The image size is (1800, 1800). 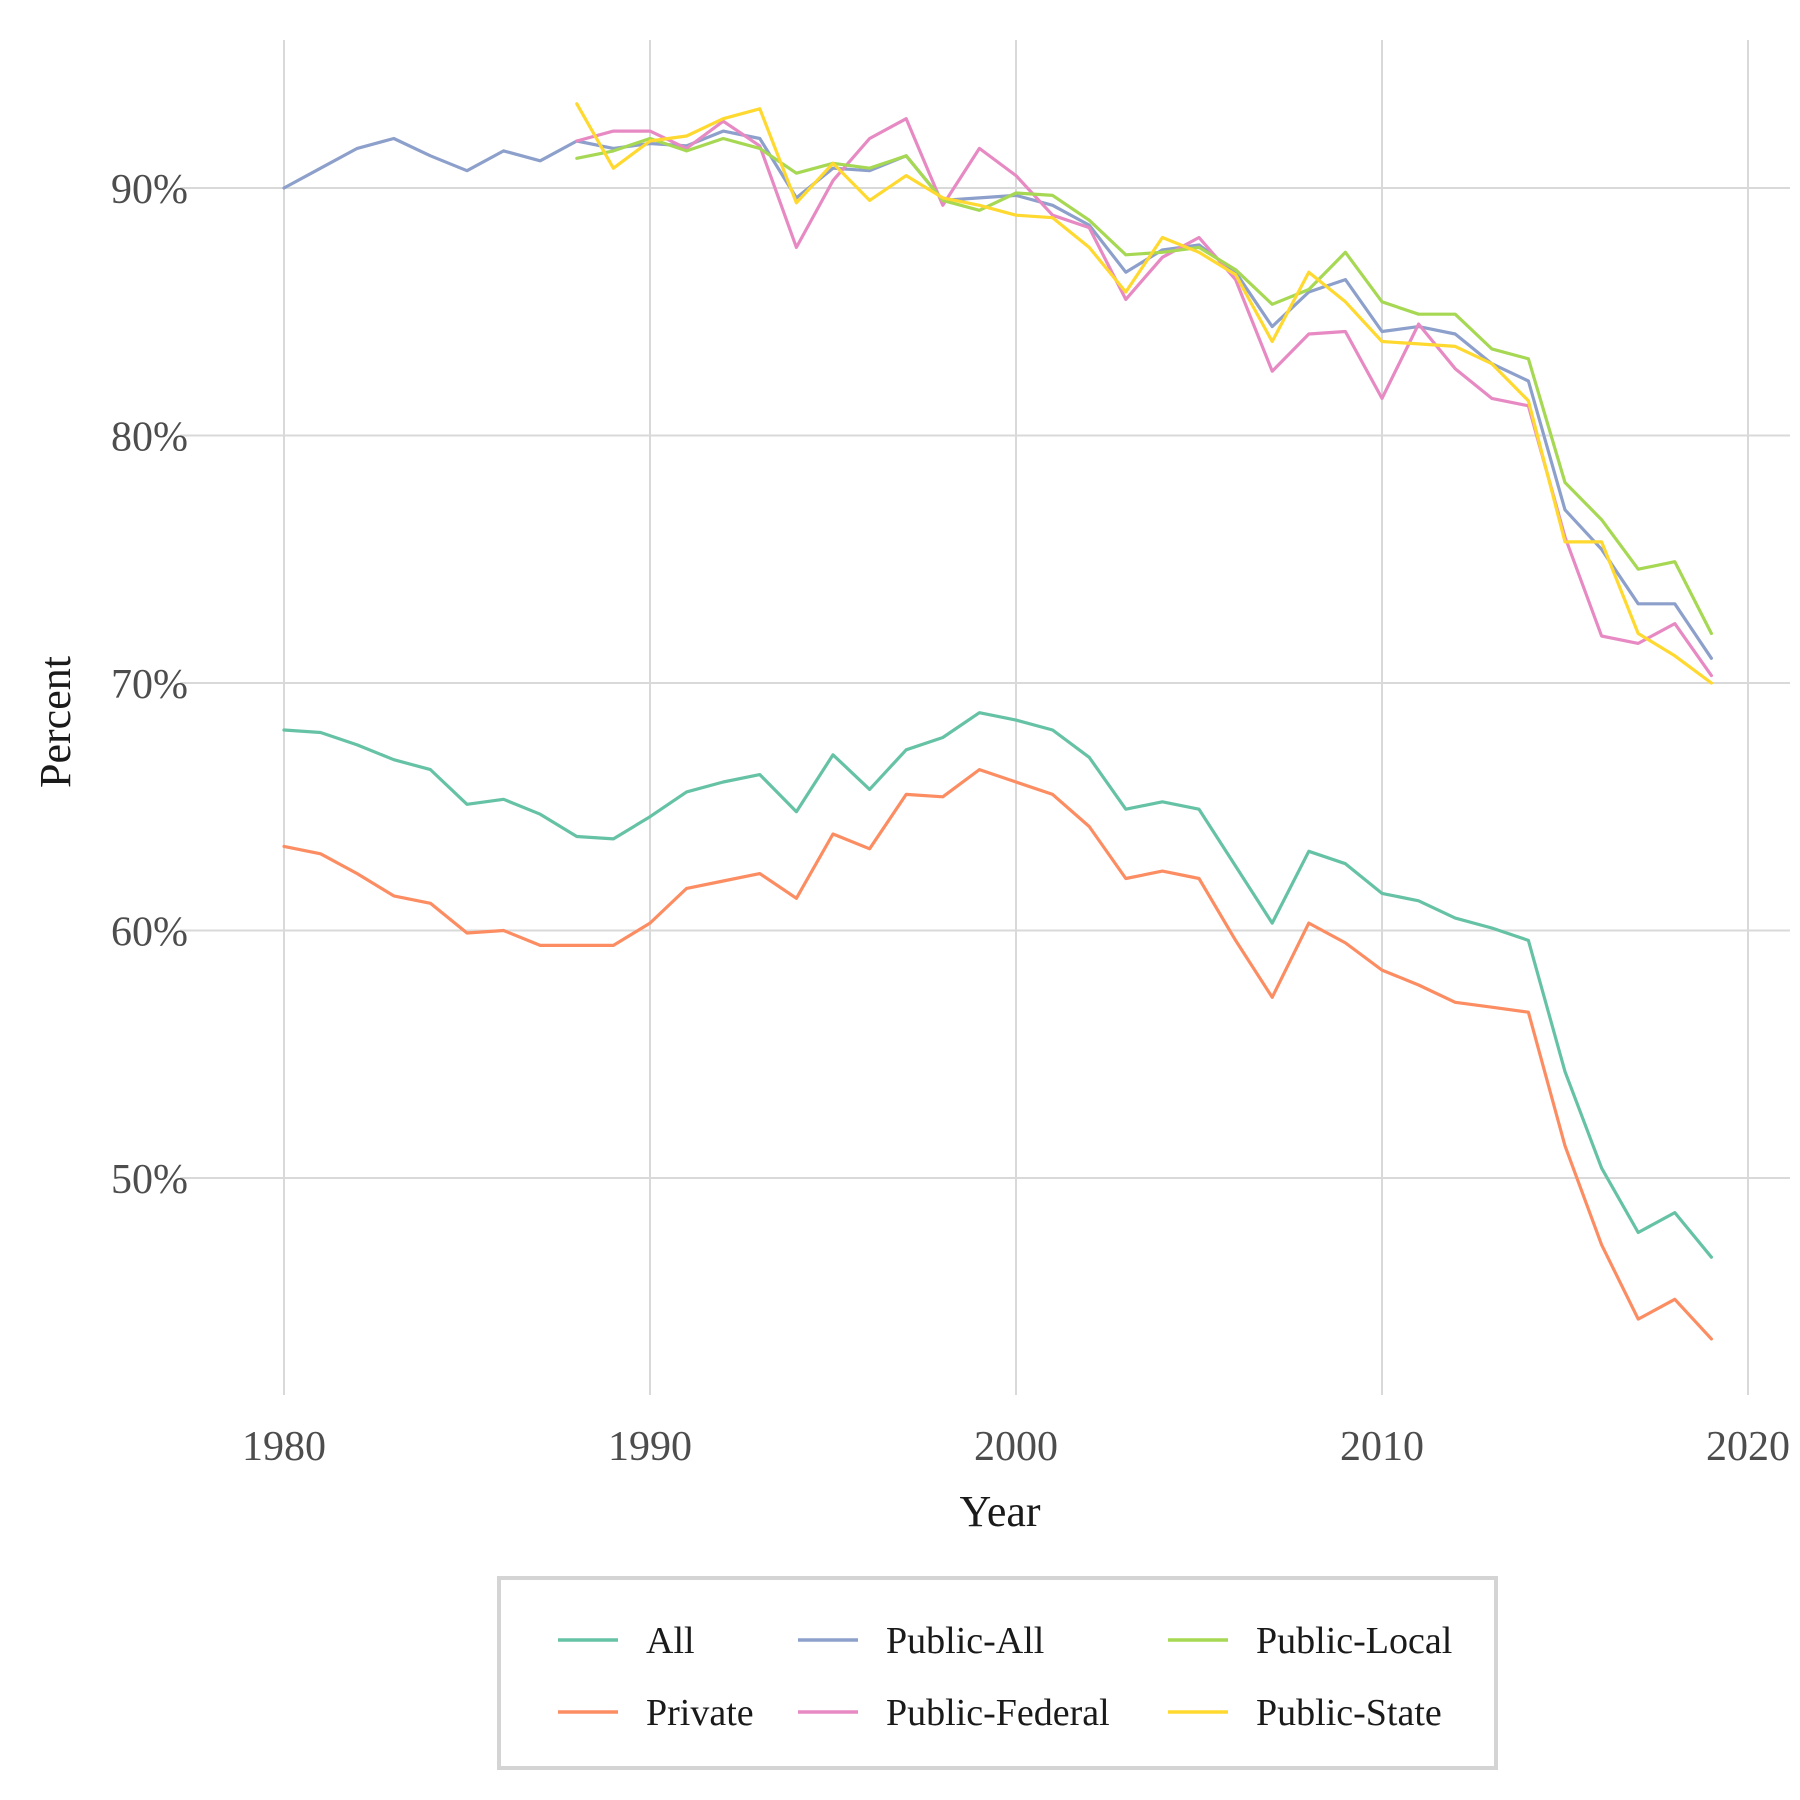 What do you see at coordinates (149, 438) in the screenshot?
I see `y-tick-label-80: 80%` at bounding box center [149, 438].